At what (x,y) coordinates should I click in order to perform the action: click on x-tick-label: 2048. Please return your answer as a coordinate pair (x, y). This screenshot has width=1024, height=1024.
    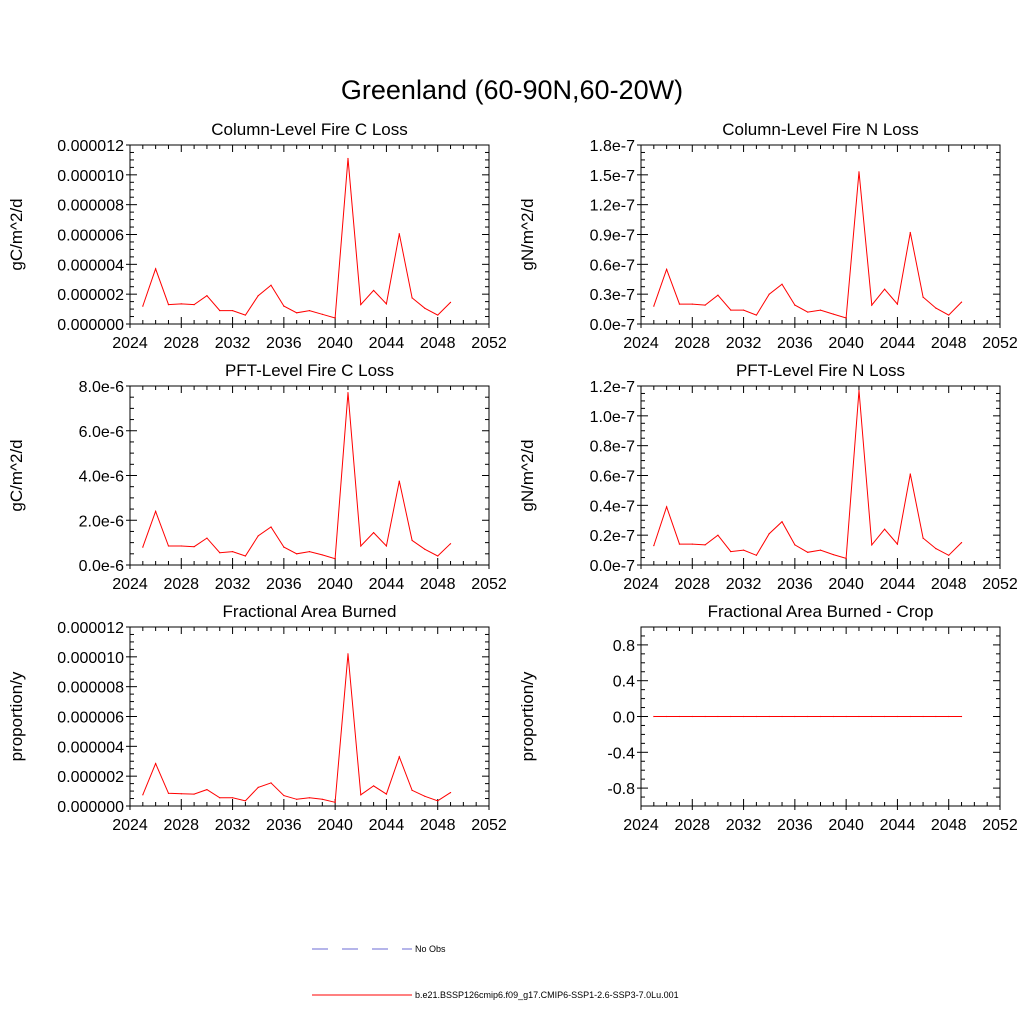
    Looking at the image, I should click on (949, 825).